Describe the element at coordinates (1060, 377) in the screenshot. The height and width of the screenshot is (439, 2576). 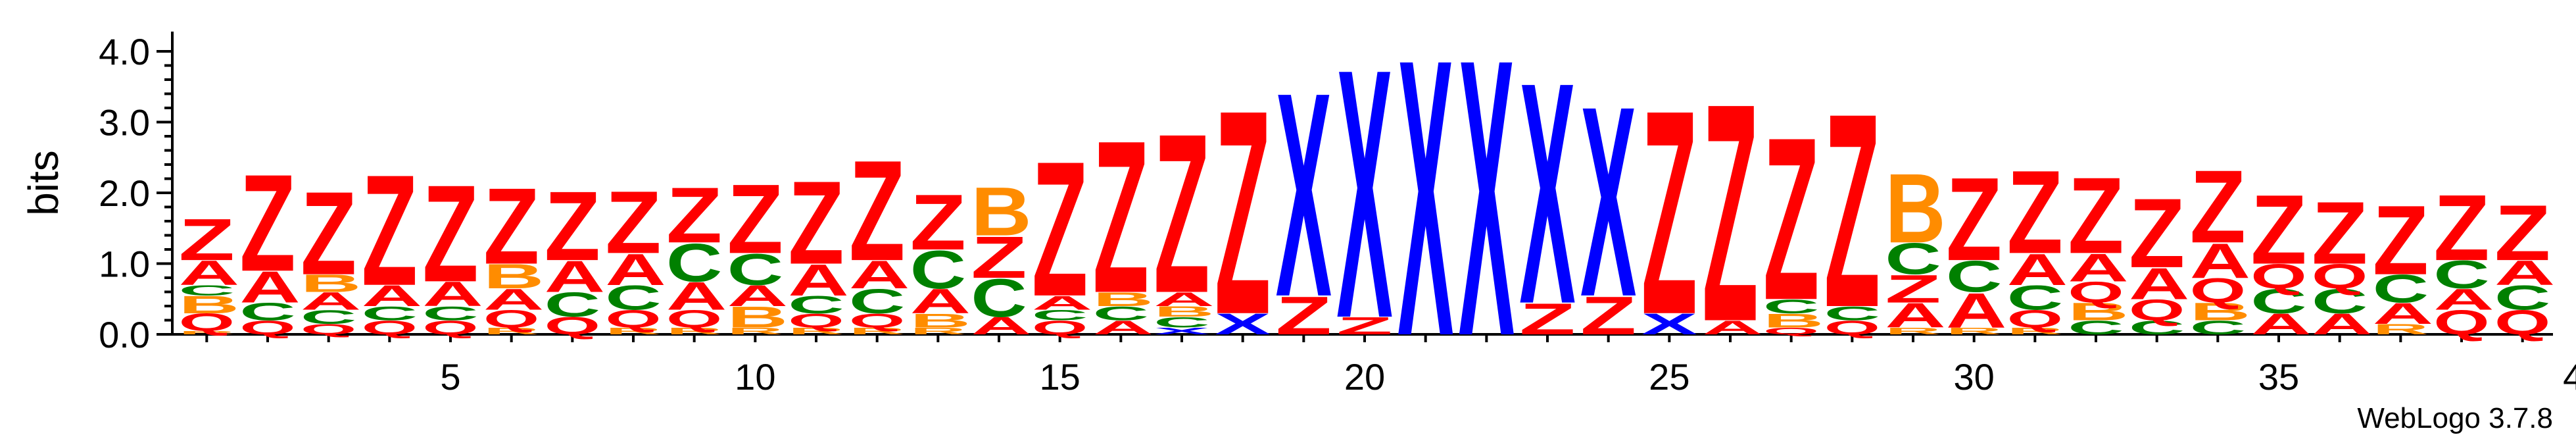
I see `x-tick-label: 15` at that location.